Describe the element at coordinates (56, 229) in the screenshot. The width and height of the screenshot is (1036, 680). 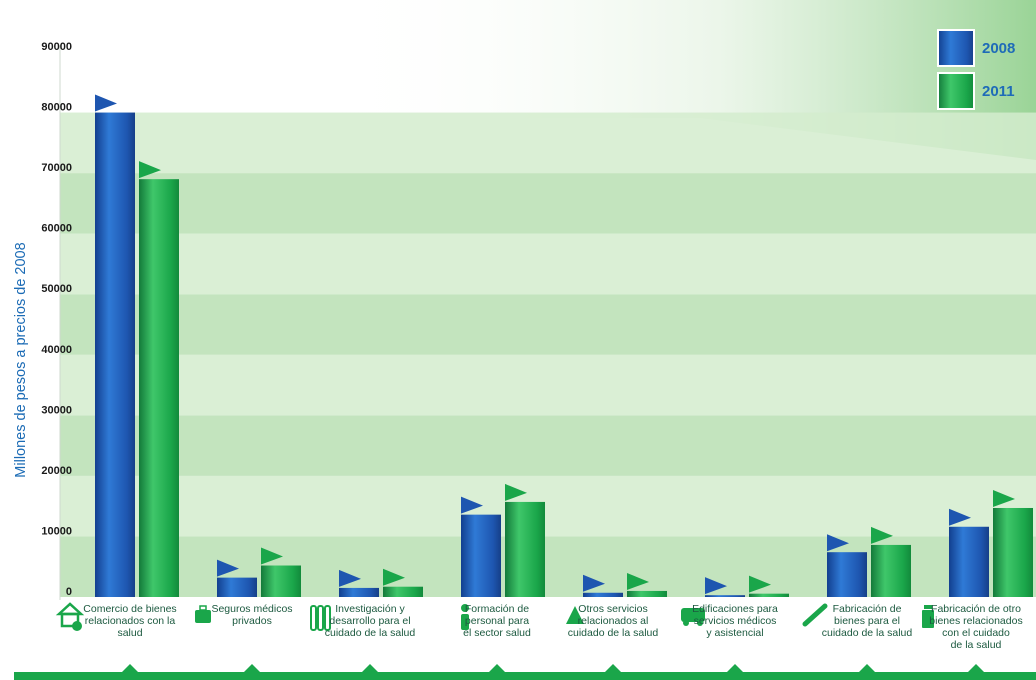
I see `y-tick-label: 60000` at that location.